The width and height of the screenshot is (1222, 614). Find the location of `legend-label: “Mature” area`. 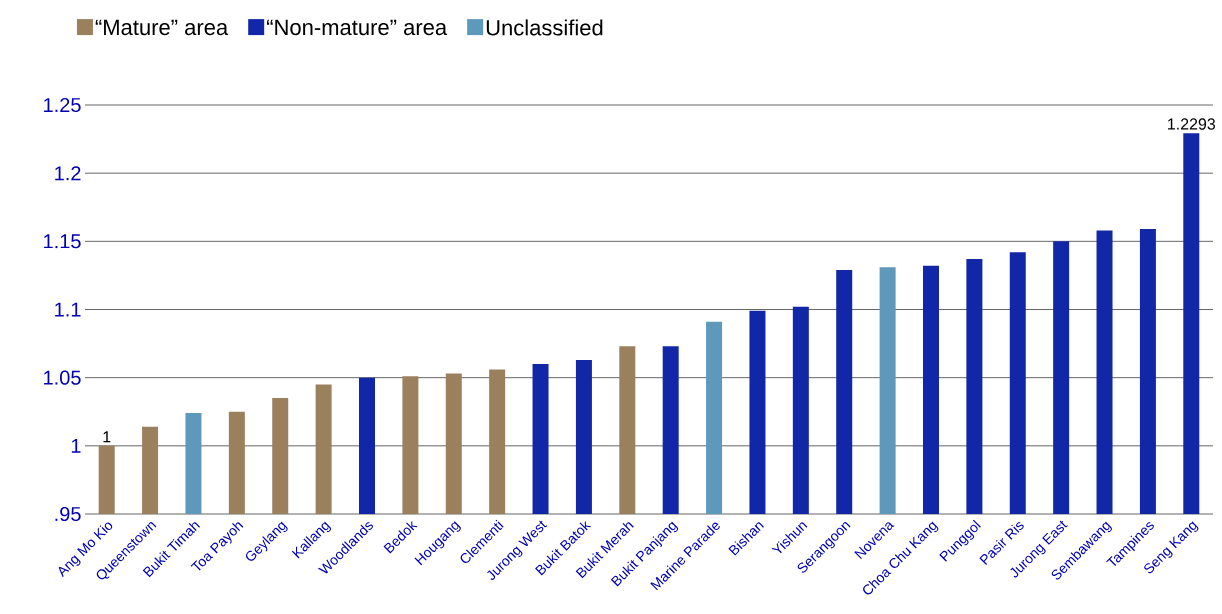

legend-label: “Mature” area is located at coordinates (162, 27).